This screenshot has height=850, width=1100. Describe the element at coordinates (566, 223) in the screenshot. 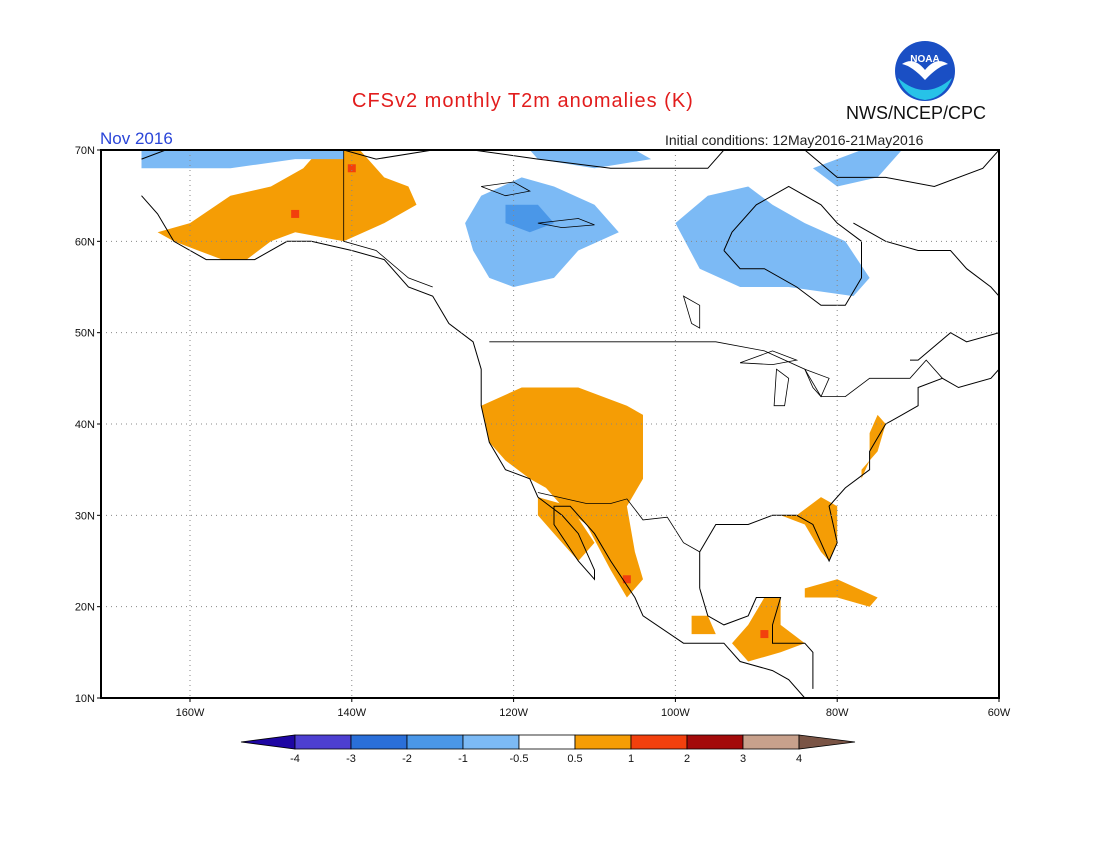

I see `lake-great-slave` at that location.